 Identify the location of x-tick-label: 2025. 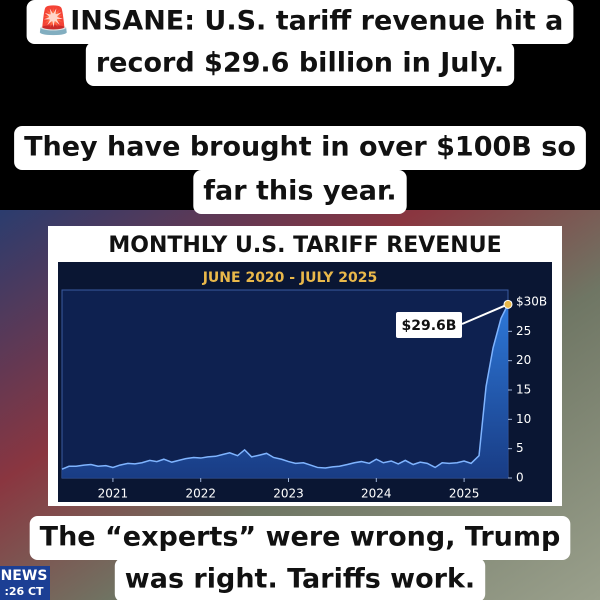
(464, 494).